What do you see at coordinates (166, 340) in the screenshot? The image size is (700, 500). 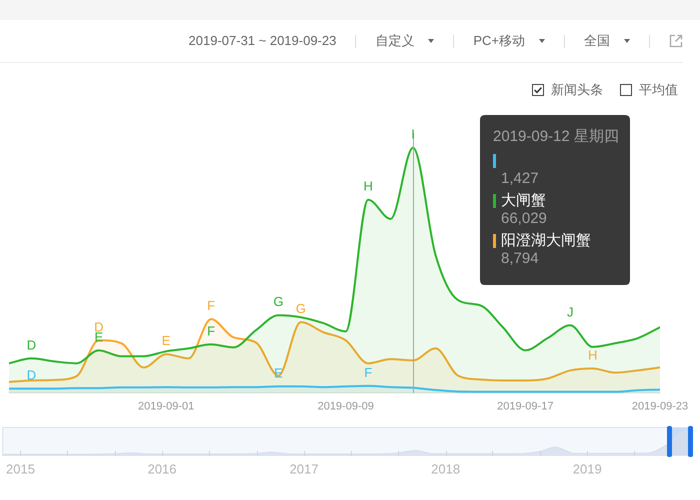 I see `annotation: E` at bounding box center [166, 340].